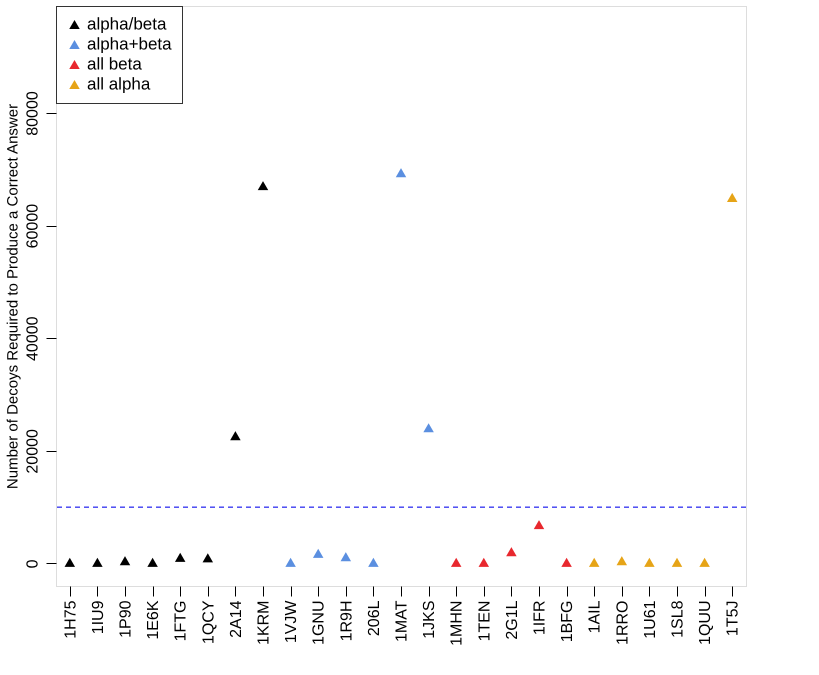  I want to click on x-tick-label: 1AIL, so click(595, 617).